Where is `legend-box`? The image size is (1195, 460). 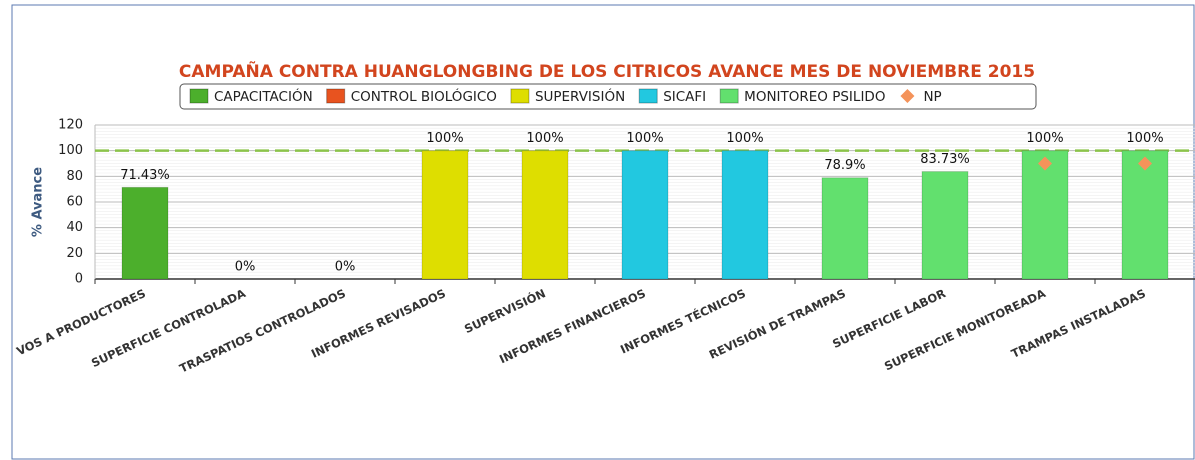
legend-box is located at coordinates (608, 96).